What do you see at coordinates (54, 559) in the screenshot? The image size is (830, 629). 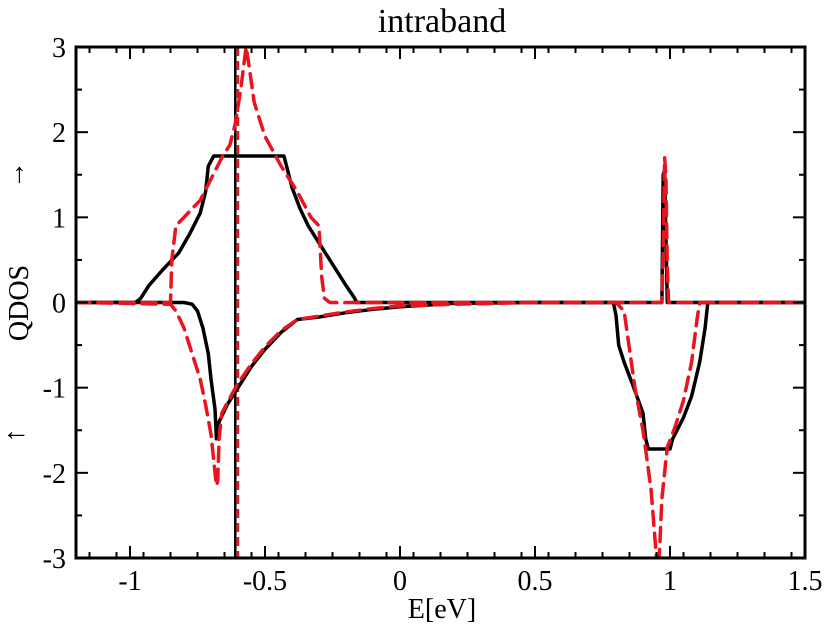 I see `y-tick-label: -3` at bounding box center [54, 559].